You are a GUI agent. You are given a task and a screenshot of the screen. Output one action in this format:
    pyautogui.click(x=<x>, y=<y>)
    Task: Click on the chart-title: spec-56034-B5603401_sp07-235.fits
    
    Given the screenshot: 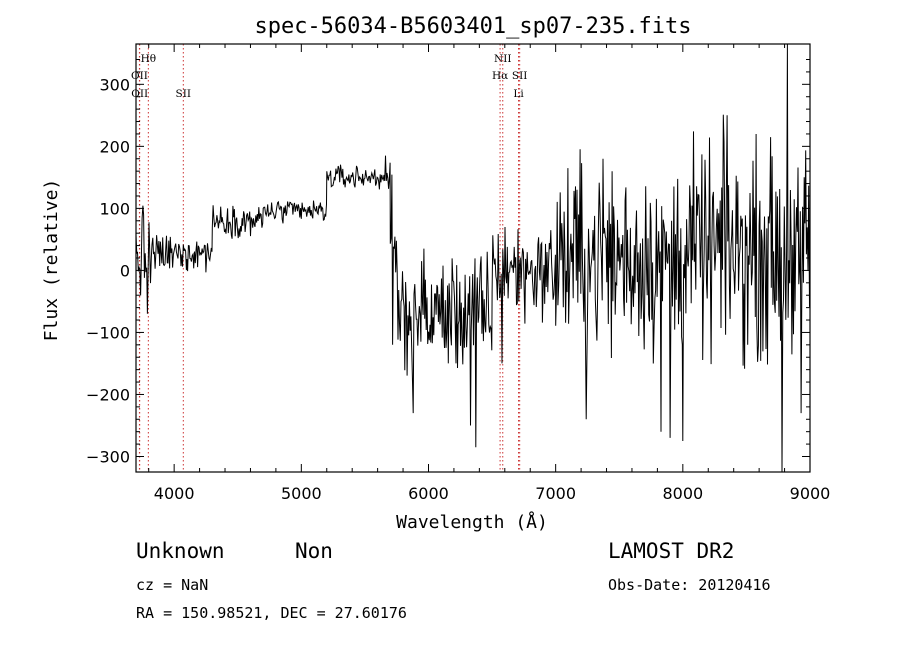 What is the action you would take?
    pyautogui.click(x=472, y=26)
    